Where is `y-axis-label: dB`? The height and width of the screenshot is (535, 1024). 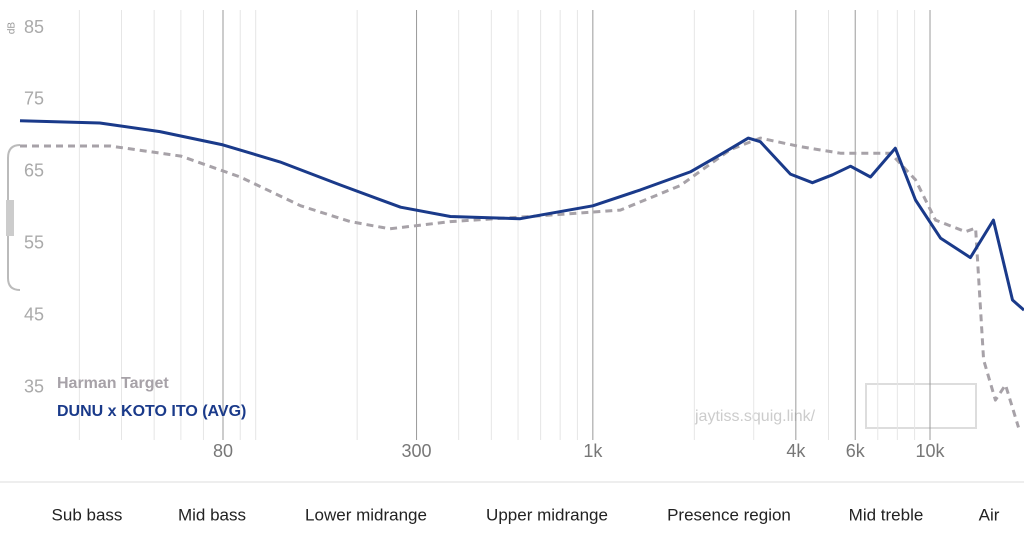 y-axis-label: dB is located at coordinates (12, 28).